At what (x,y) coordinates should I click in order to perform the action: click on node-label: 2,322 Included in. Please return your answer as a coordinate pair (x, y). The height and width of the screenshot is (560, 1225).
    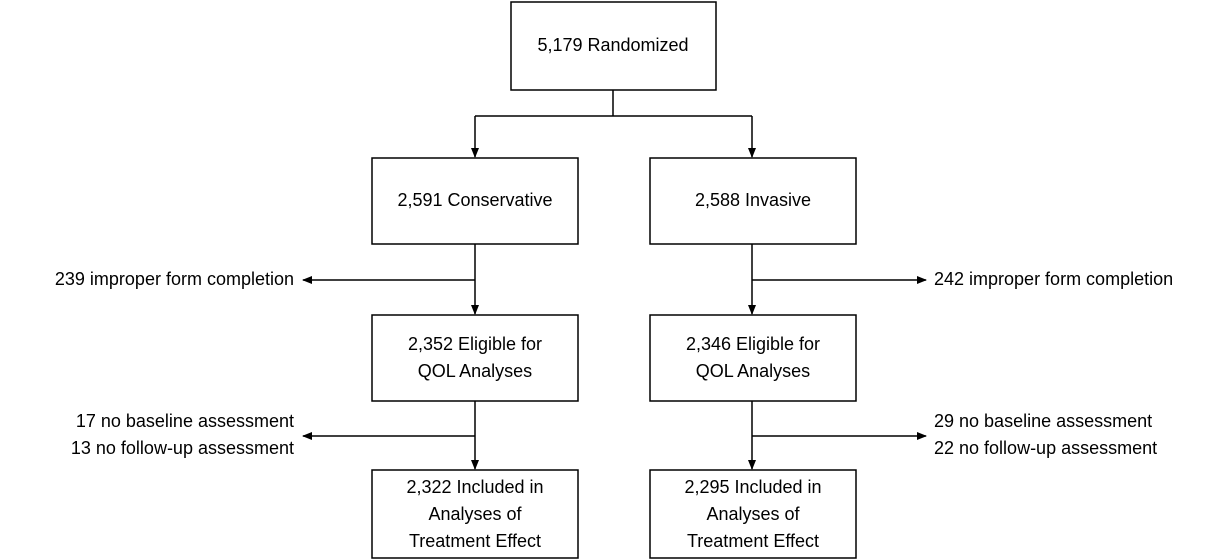
    Looking at the image, I should click on (474, 487).